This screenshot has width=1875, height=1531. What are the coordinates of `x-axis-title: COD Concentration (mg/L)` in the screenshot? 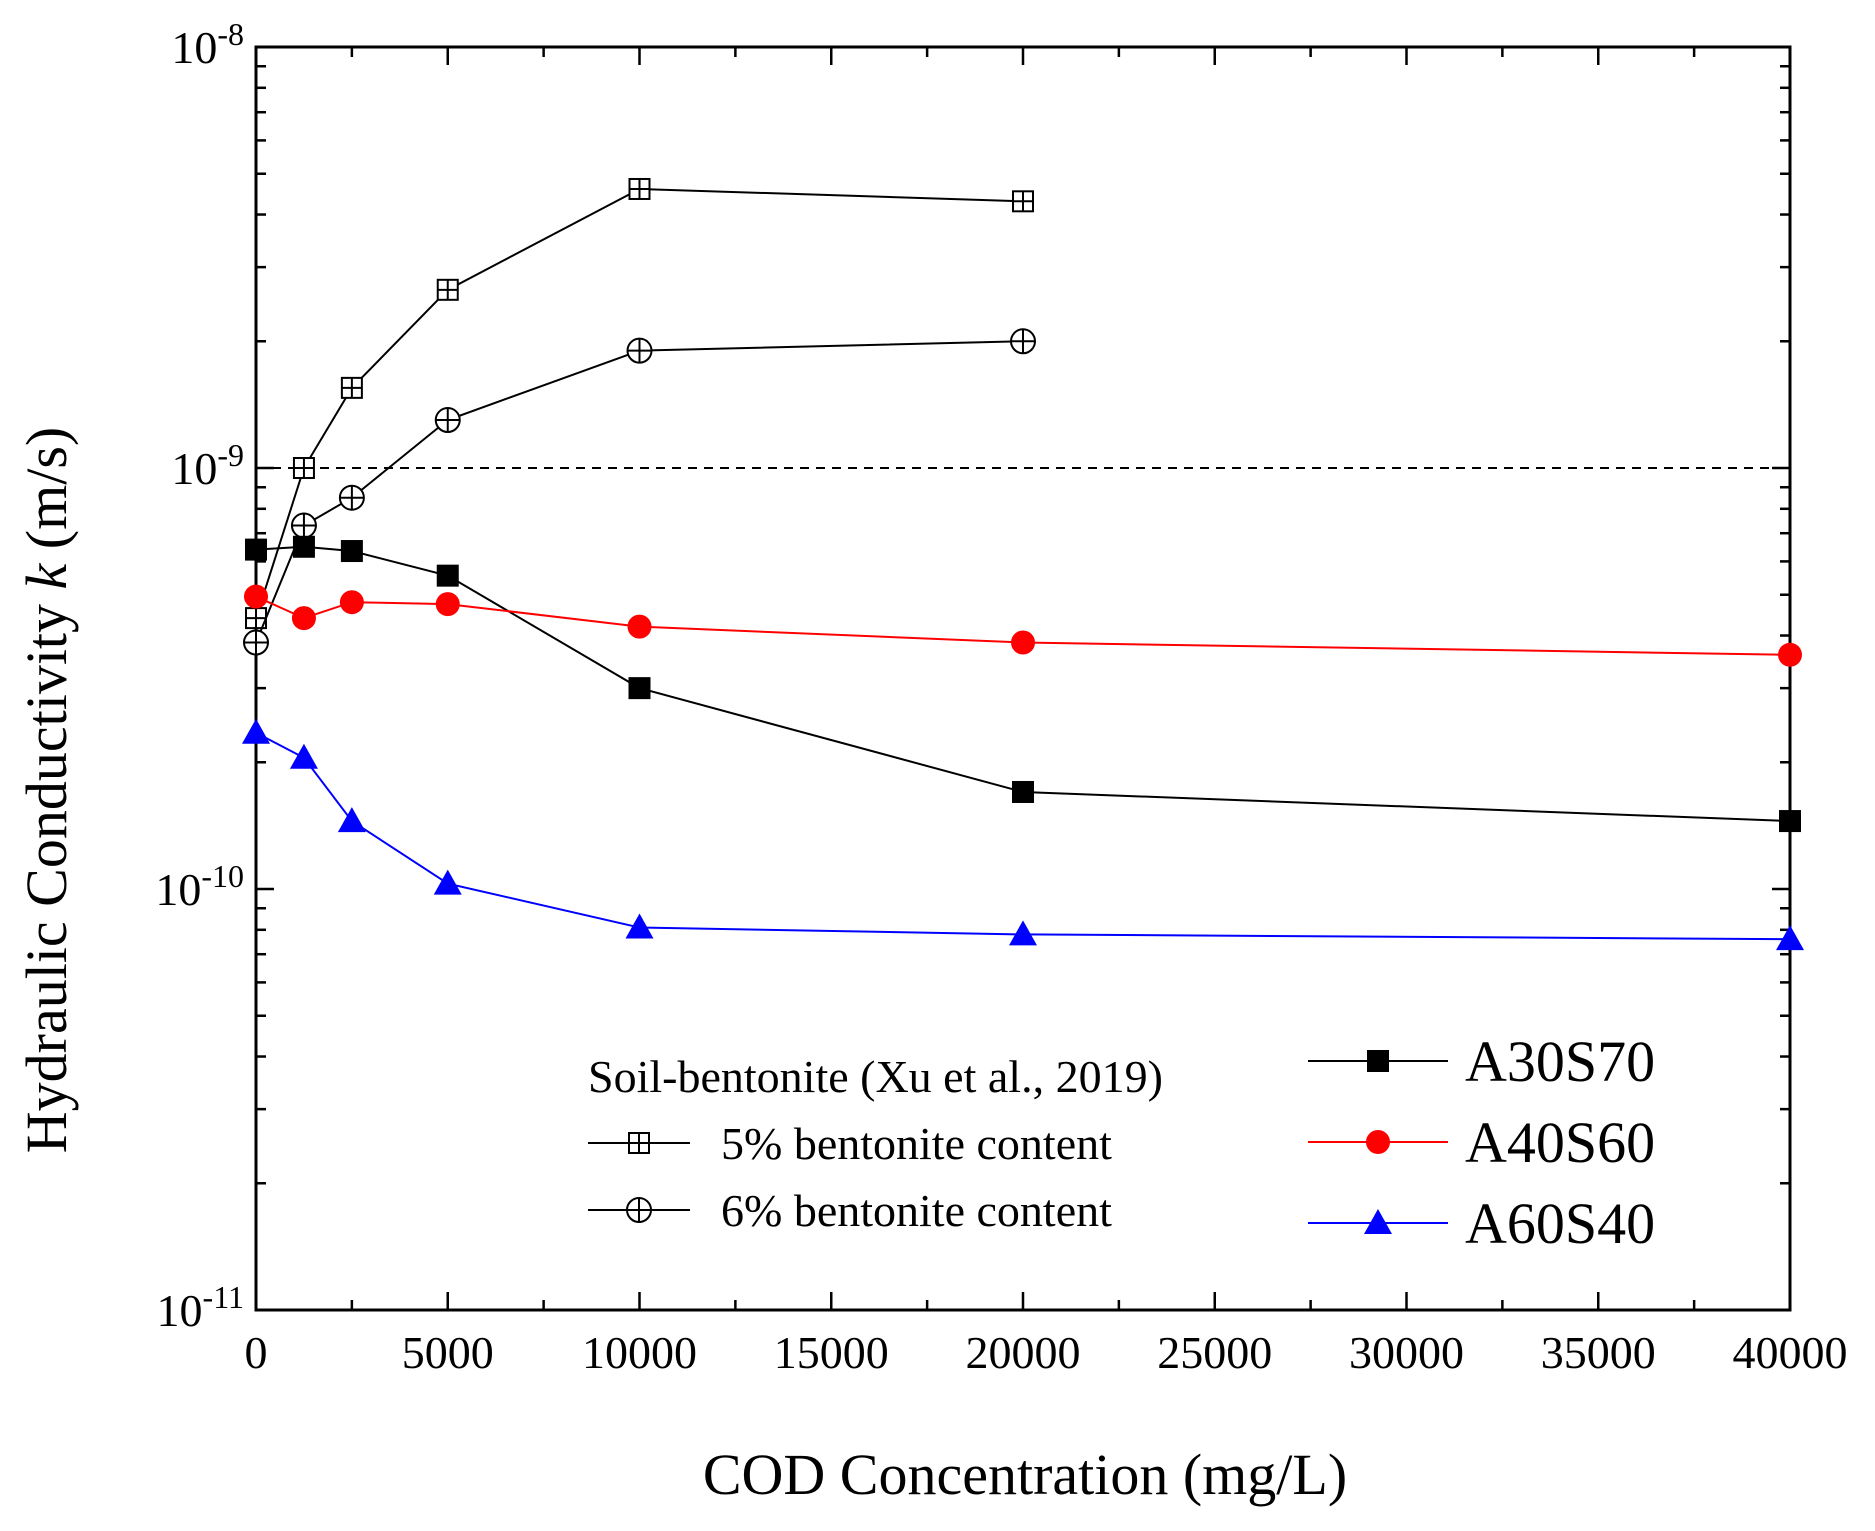 It's located at (1025, 1474).